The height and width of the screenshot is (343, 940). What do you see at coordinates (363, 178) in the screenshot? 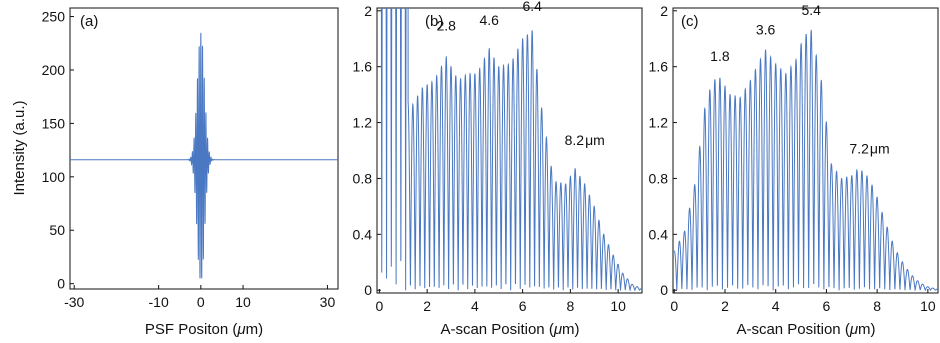
I see `panel-b-ytick-label-2: 0.8` at bounding box center [363, 178].